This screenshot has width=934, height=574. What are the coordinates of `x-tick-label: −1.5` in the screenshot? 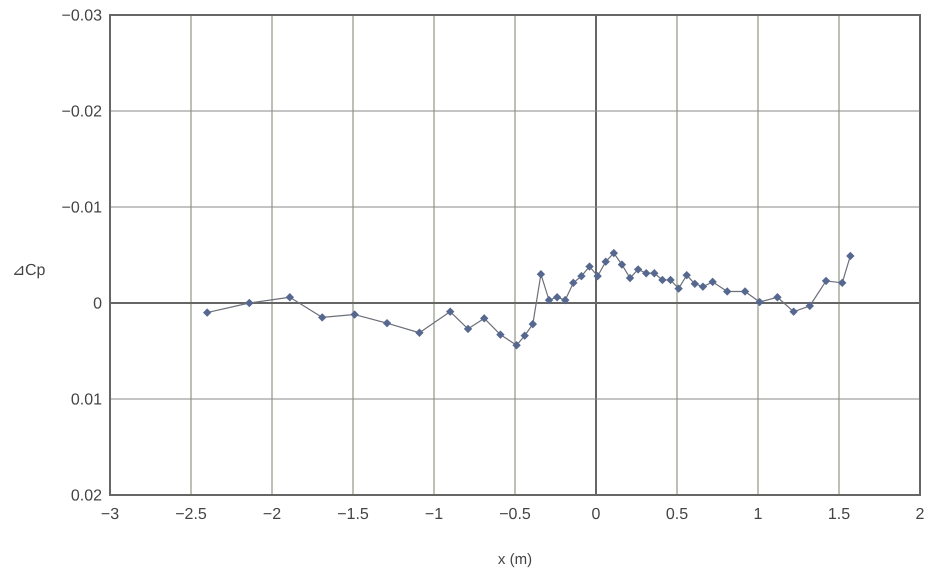 It's located at (353, 514).